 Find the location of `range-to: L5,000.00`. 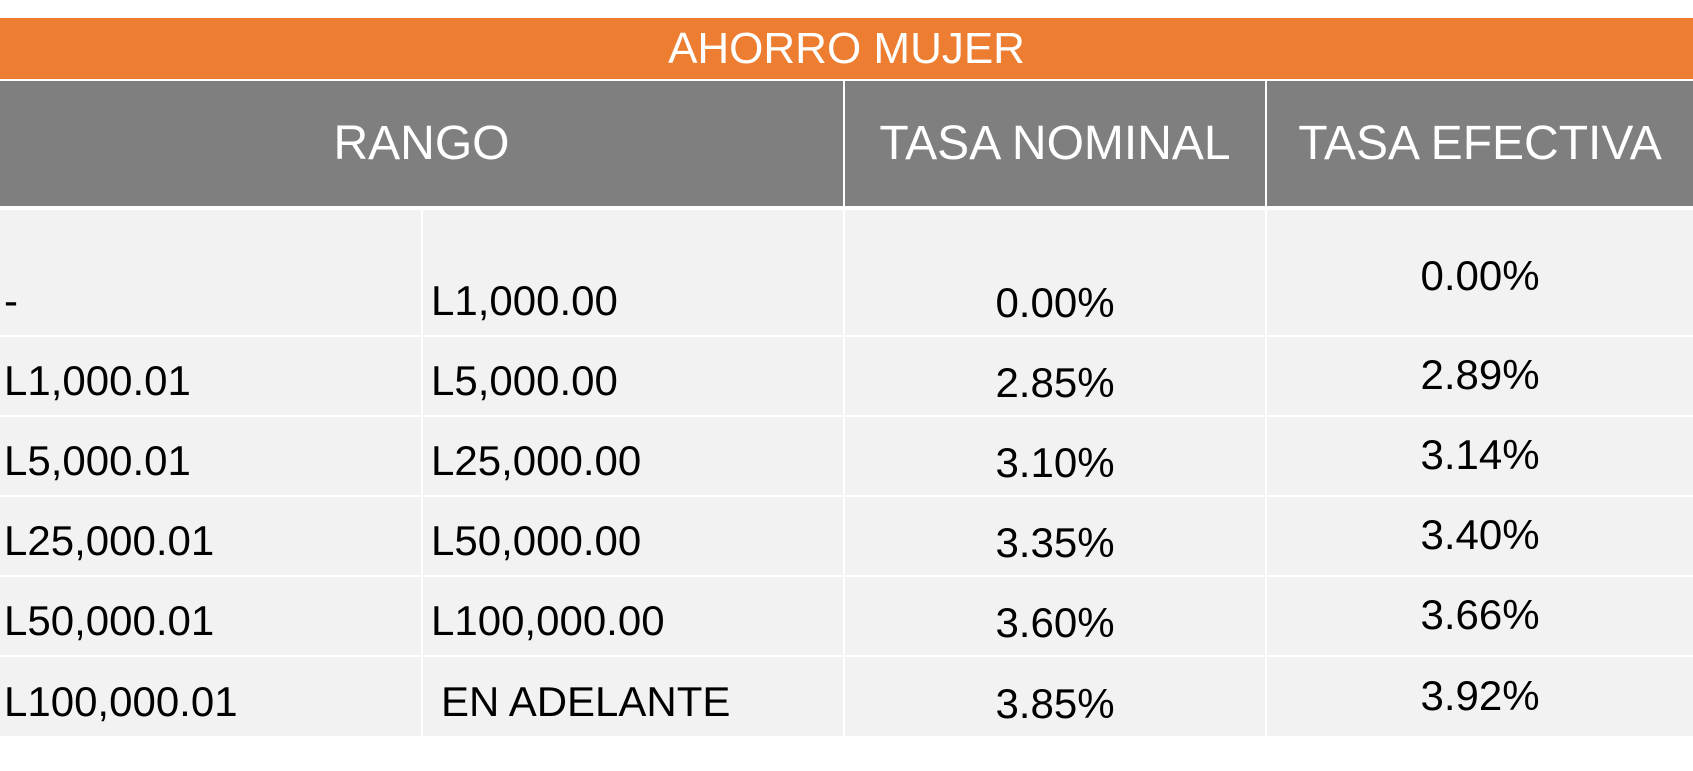

range-to: L5,000.00 is located at coordinates (633, 375).